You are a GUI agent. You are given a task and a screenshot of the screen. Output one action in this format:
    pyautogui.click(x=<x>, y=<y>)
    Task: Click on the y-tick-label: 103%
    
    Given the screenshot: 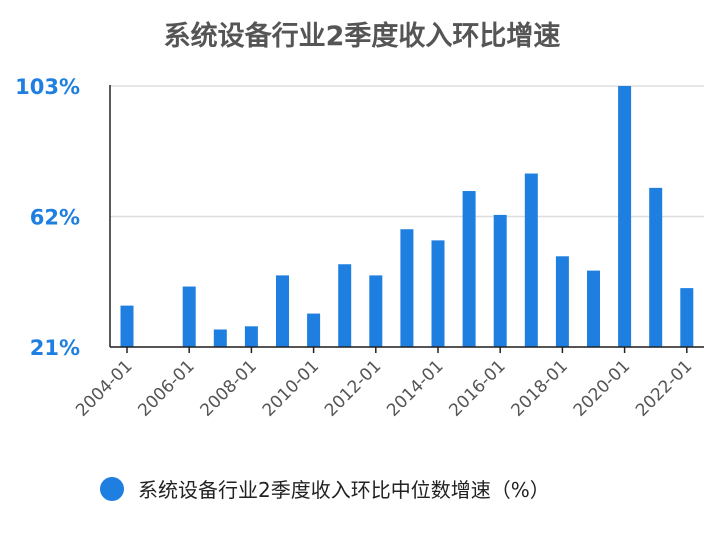 What is the action you would take?
    pyautogui.click(x=47, y=87)
    